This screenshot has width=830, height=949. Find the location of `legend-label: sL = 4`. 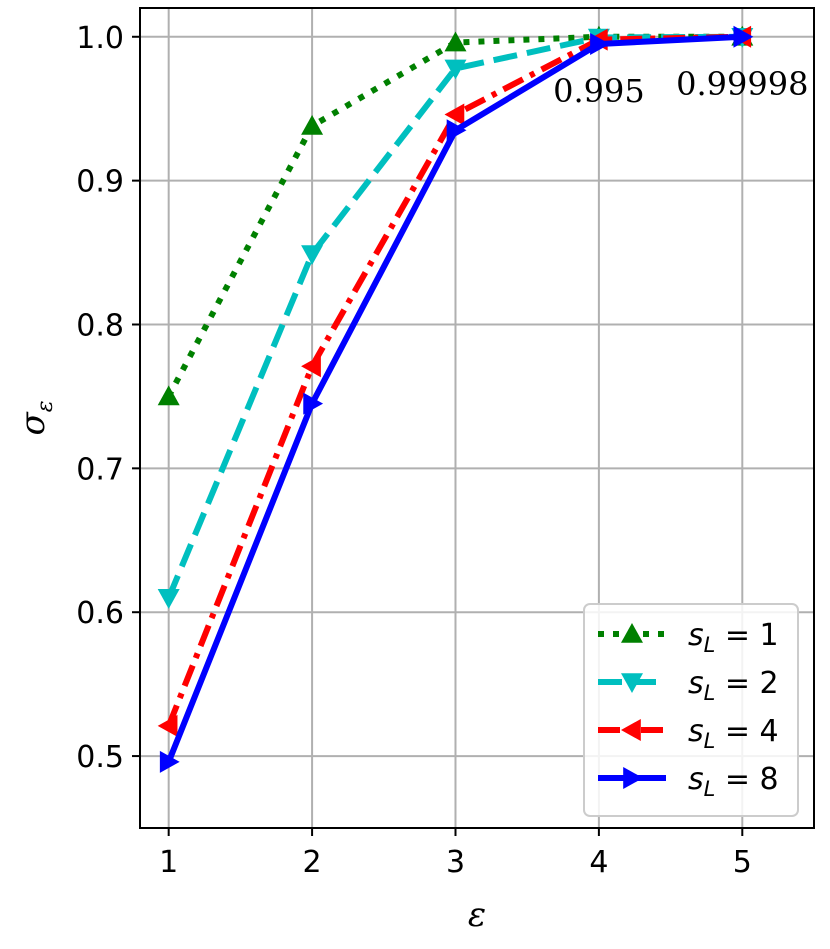

legend-label: sL = 4 is located at coordinates (733, 733).